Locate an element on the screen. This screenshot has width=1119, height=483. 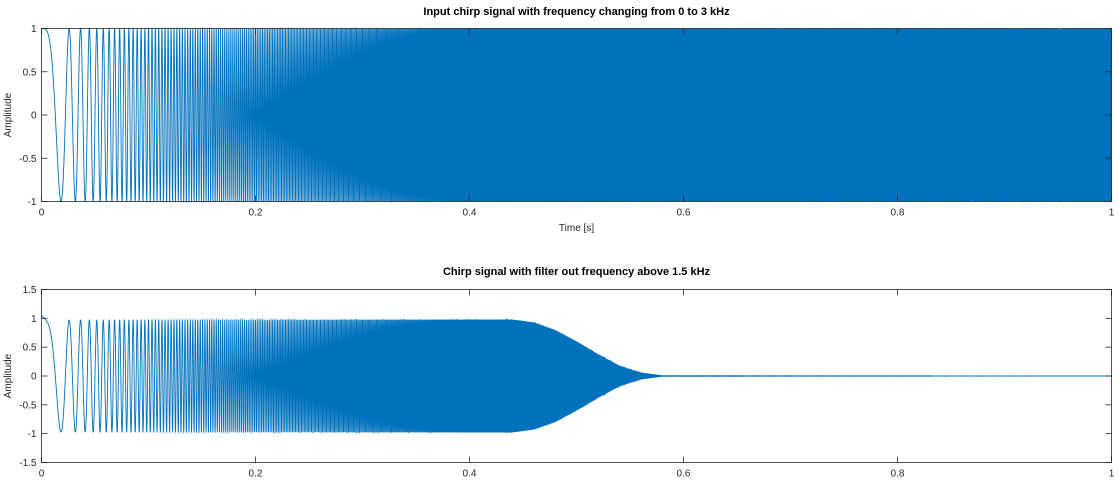
top-x-tick-label: 1 is located at coordinates (1112, 213).